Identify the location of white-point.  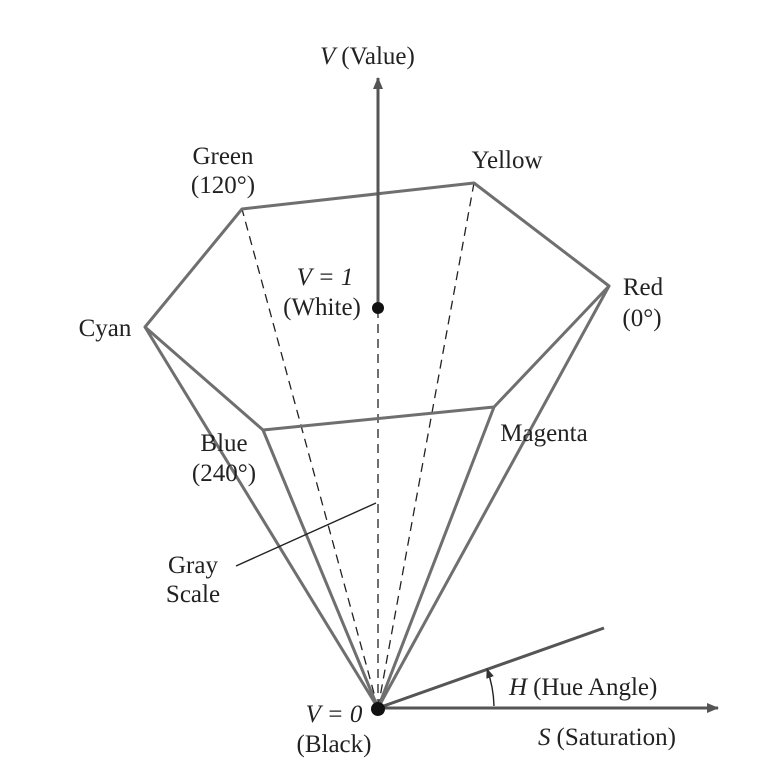
(378, 308).